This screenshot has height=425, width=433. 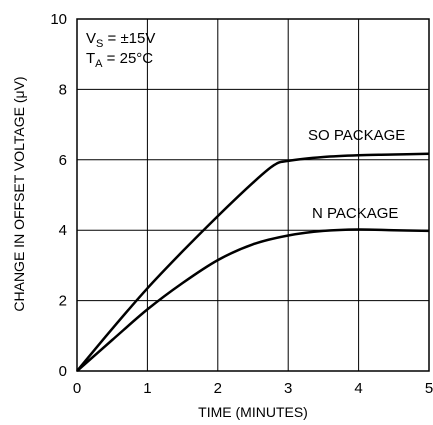 I want to click on series-label-n-package: N PACKAGE, so click(x=355, y=213).